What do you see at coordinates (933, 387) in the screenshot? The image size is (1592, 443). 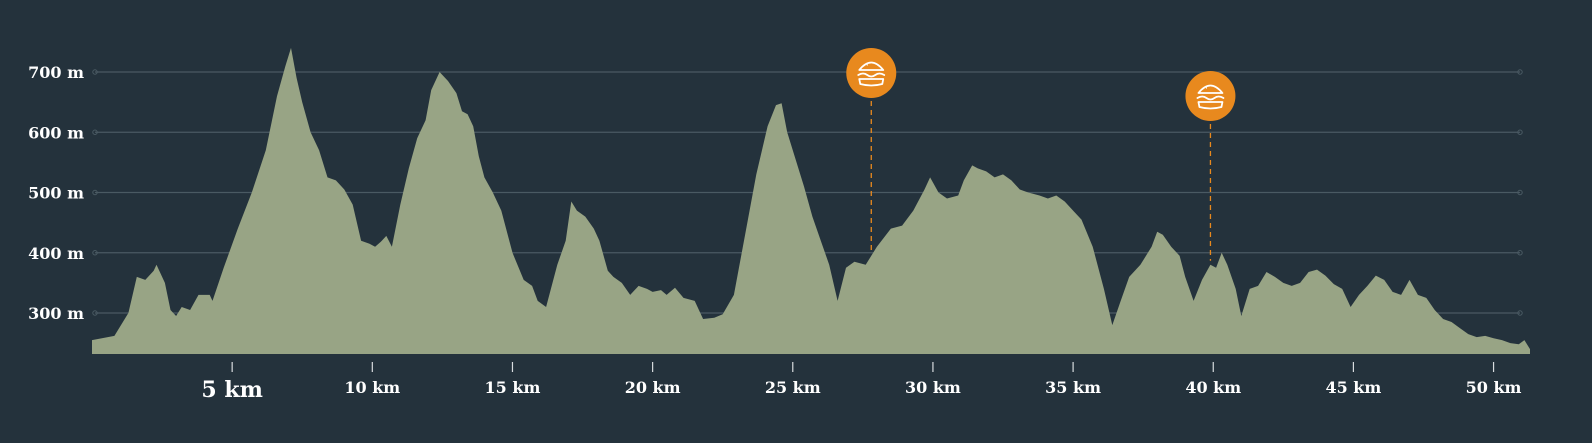 I see `x-tick-label: 30 km` at bounding box center [933, 387].